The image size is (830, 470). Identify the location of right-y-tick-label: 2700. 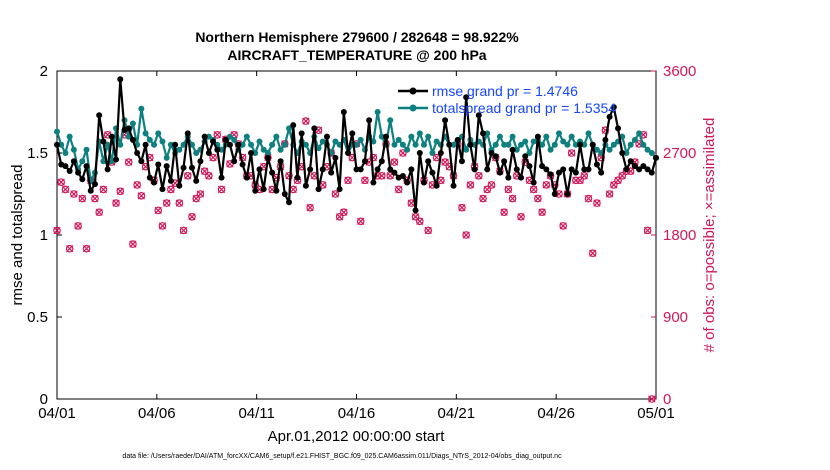
(679, 153).